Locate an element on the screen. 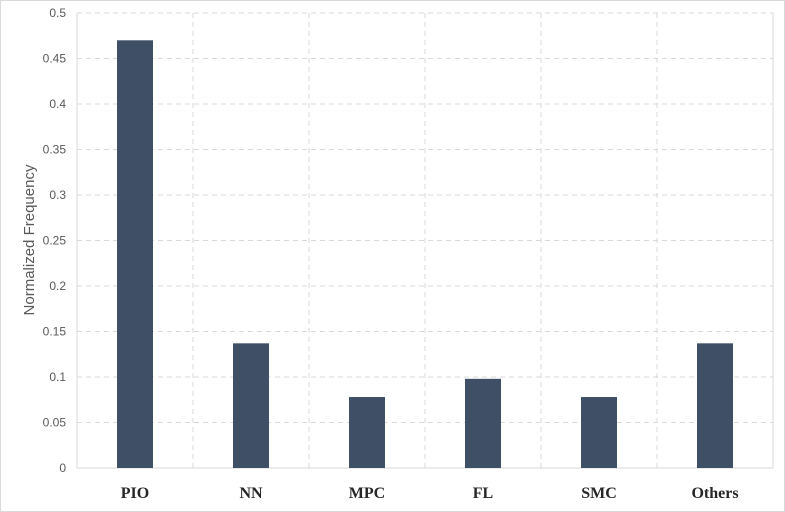 The image size is (785, 512). bar-mpc is located at coordinates (367, 432).